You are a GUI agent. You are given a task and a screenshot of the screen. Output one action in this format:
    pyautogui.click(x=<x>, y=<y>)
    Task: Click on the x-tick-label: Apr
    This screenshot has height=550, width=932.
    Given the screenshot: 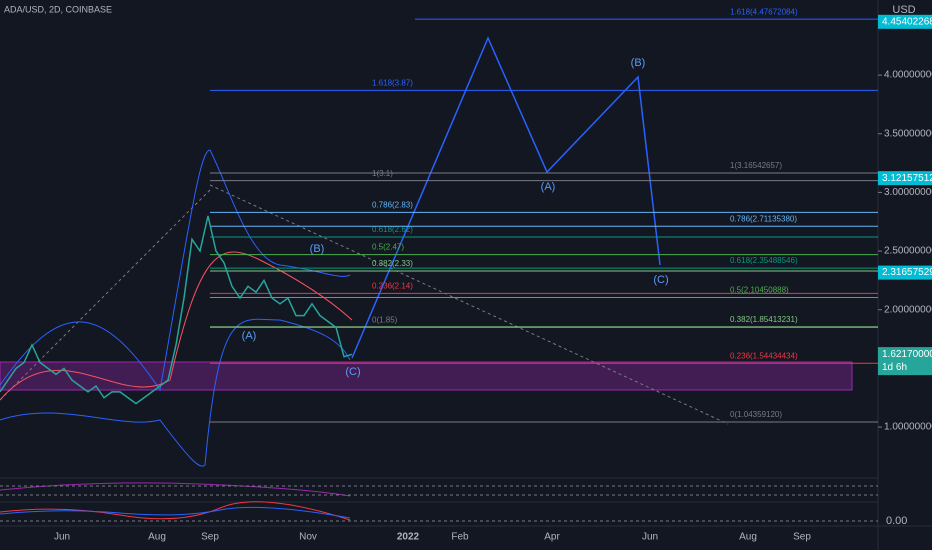 What is the action you would take?
    pyautogui.click(x=552, y=537)
    